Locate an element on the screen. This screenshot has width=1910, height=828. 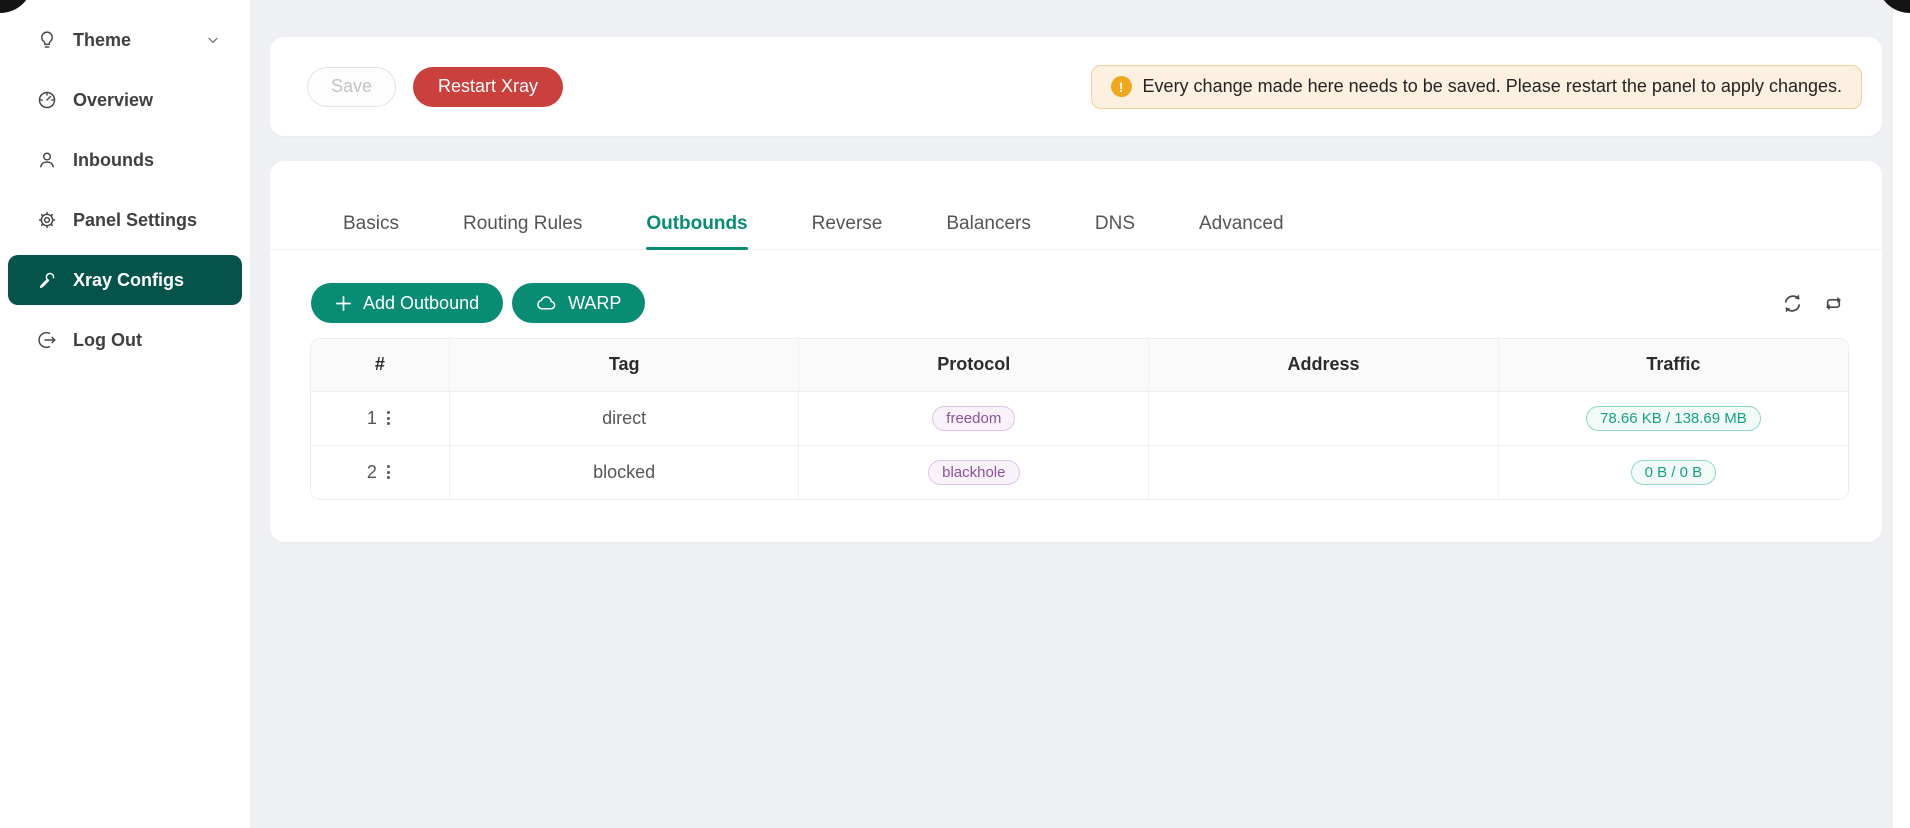
traffic-badge: 0 B / 0 B is located at coordinates (1673, 472).